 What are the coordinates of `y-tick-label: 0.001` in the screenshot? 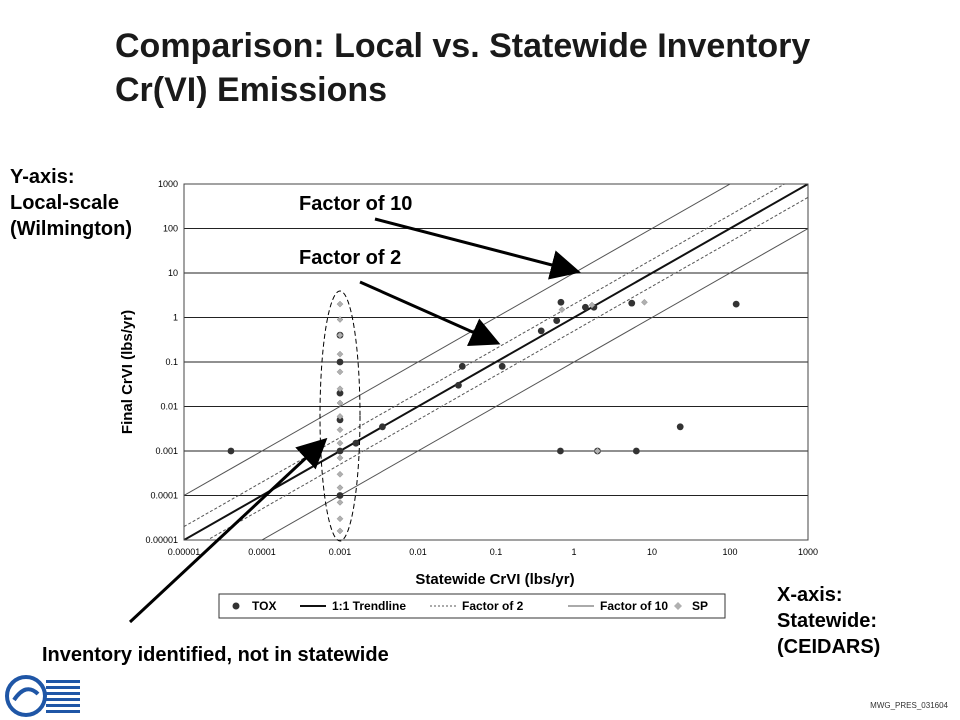 It's located at (166, 451).